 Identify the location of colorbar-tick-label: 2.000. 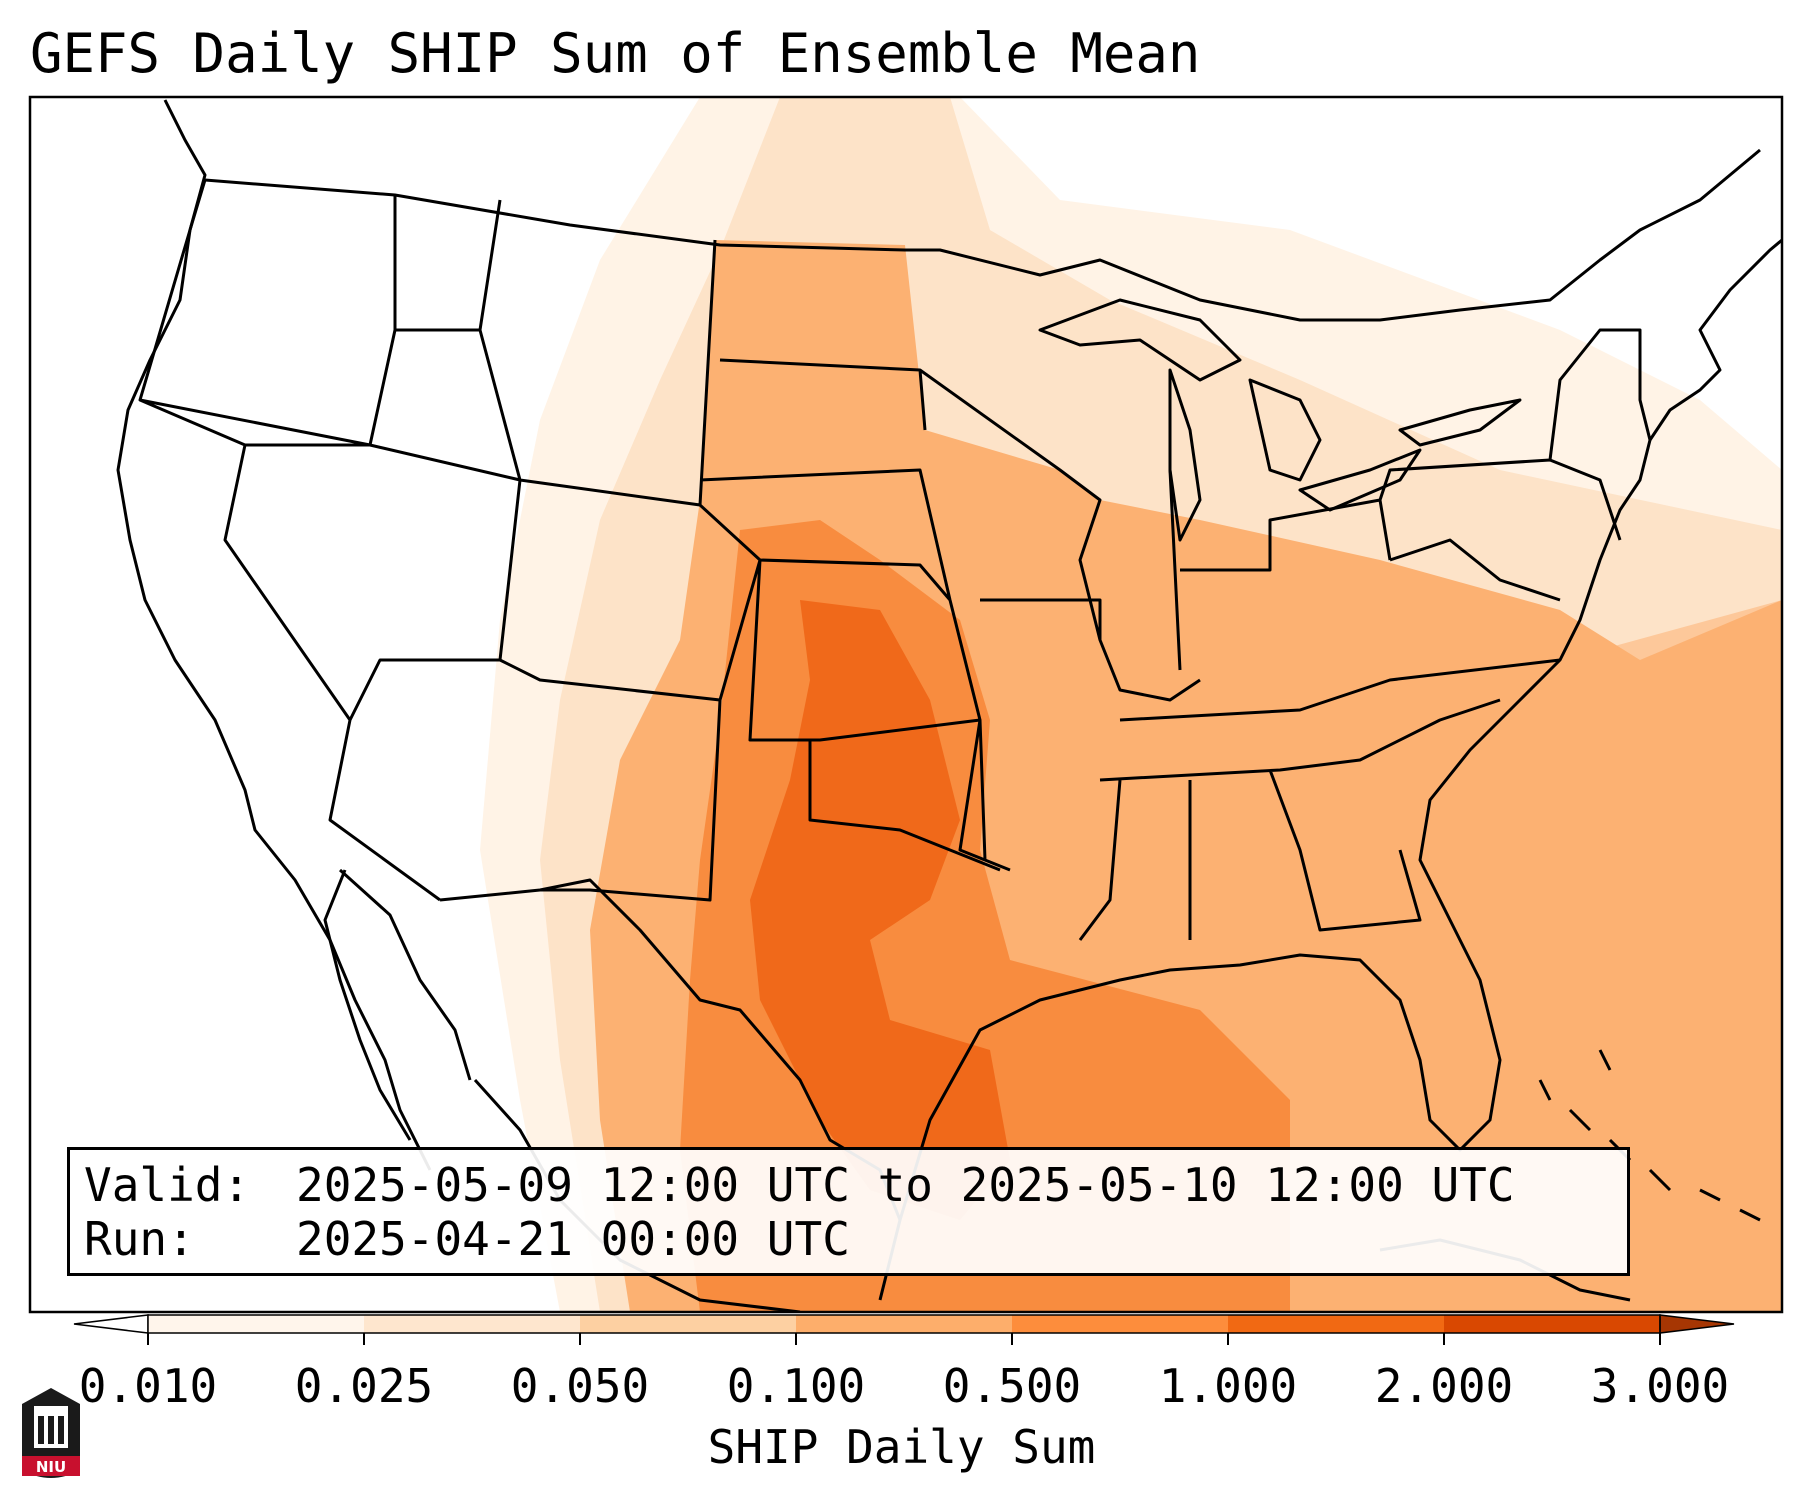
(1444, 1386).